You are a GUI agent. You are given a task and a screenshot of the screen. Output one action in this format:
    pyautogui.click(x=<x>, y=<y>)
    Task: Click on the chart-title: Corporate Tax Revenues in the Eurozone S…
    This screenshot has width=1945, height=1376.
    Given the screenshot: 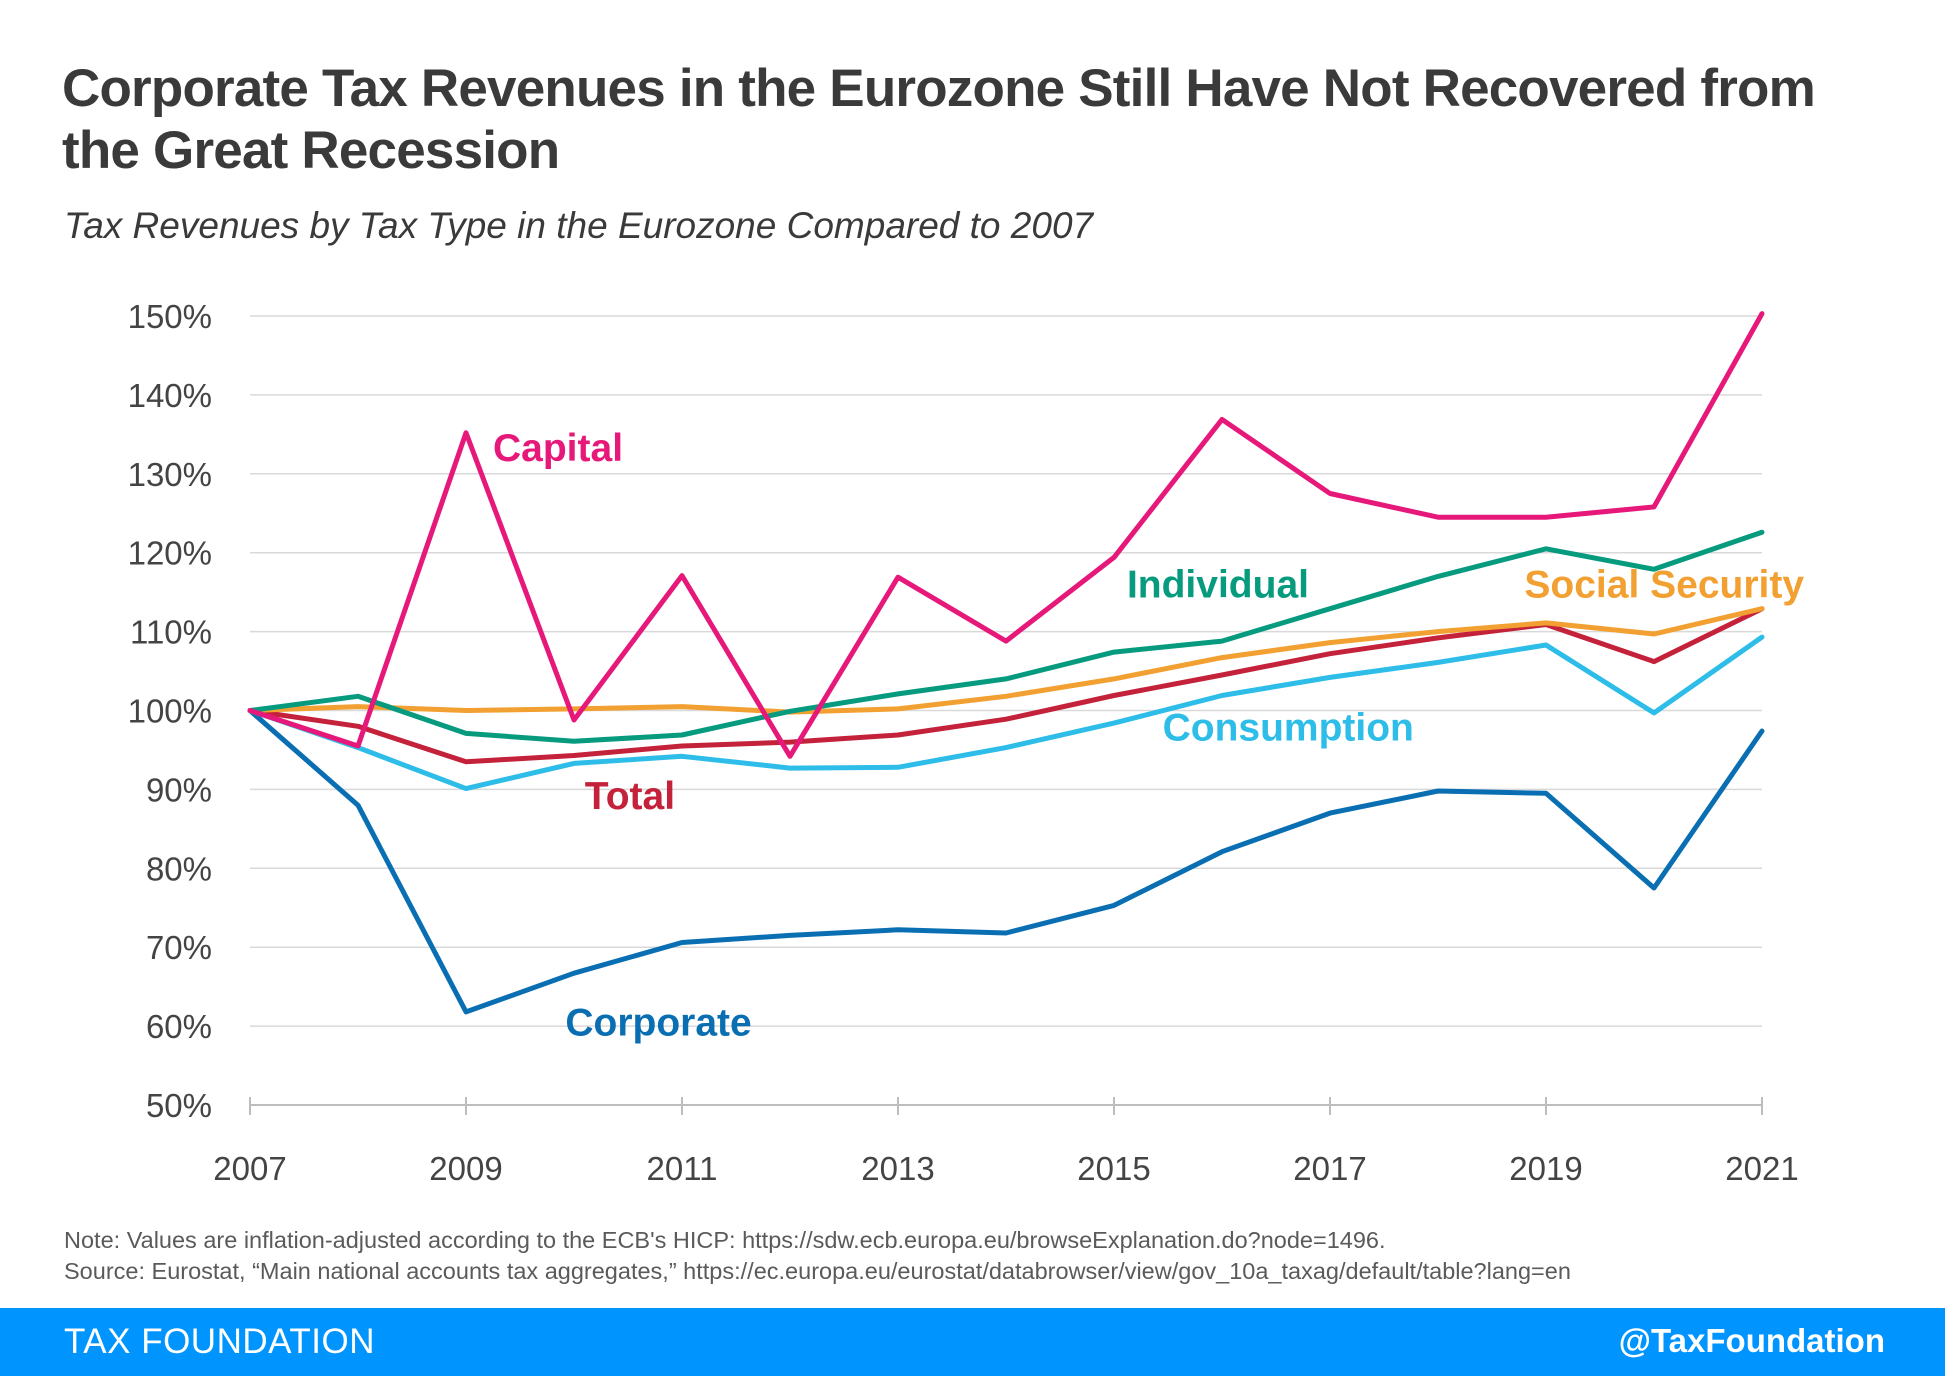 What is the action you would take?
    pyautogui.click(x=939, y=119)
    